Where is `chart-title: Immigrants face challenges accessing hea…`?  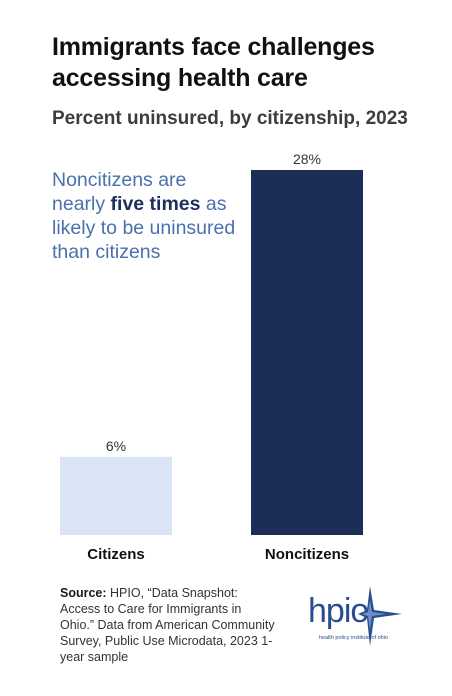
chart-title: Immigrants face challenges accessing hea… is located at coordinates (213, 62).